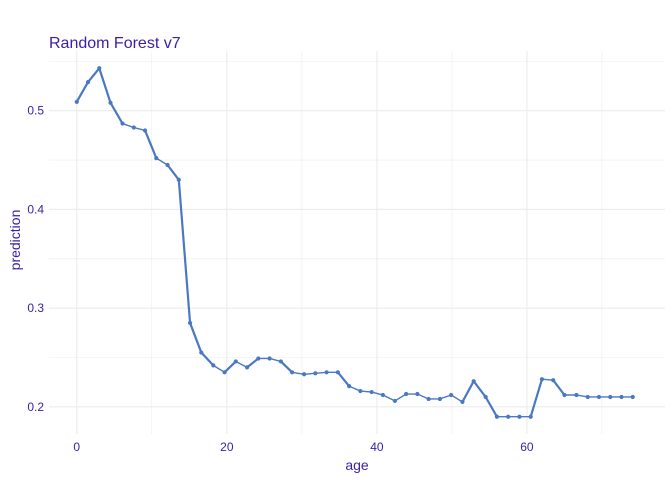  What do you see at coordinates (35, 111) in the screenshot?
I see `y-tick-label: 0.5` at bounding box center [35, 111].